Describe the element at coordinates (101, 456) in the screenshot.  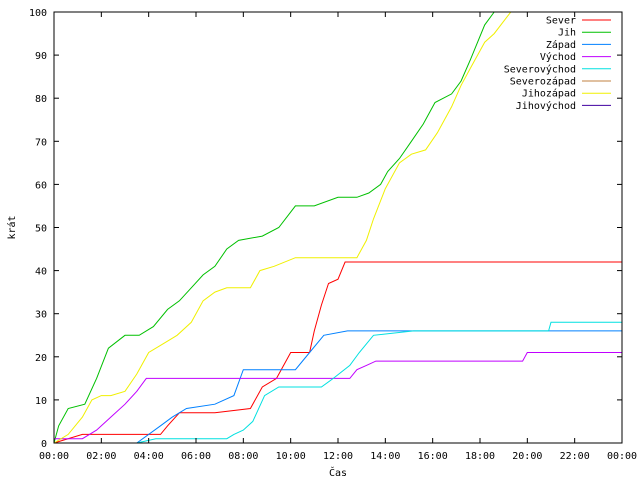
I see `x-tick-label: 02:00` at that location.